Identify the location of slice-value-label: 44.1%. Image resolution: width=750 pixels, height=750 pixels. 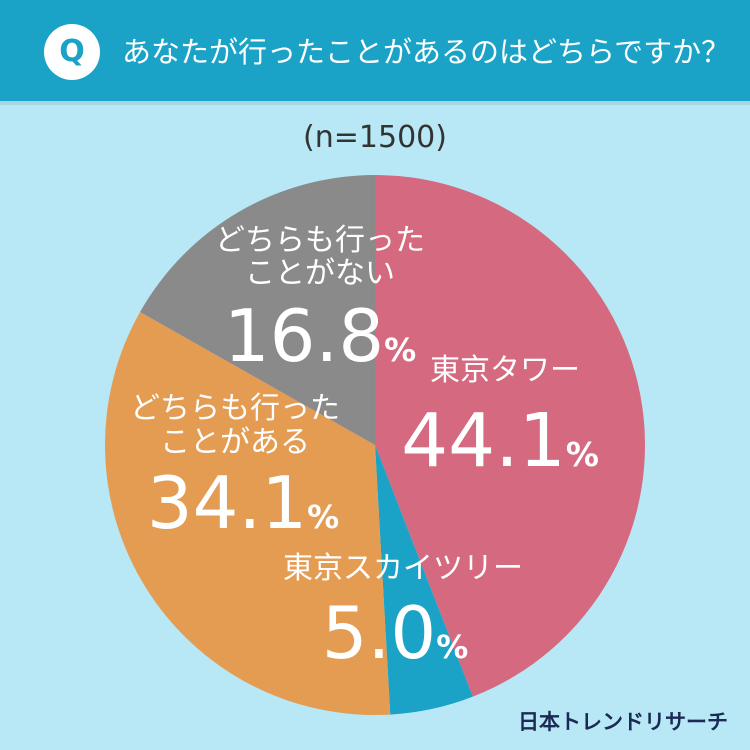
(500, 441).